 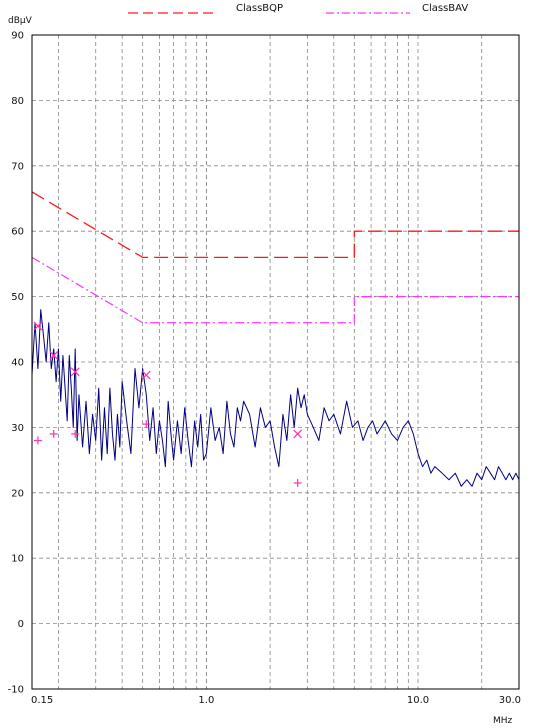 What do you see at coordinates (445, 8) in the screenshot?
I see `legend-av-label: ClassBAV` at bounding box center [445, 8].